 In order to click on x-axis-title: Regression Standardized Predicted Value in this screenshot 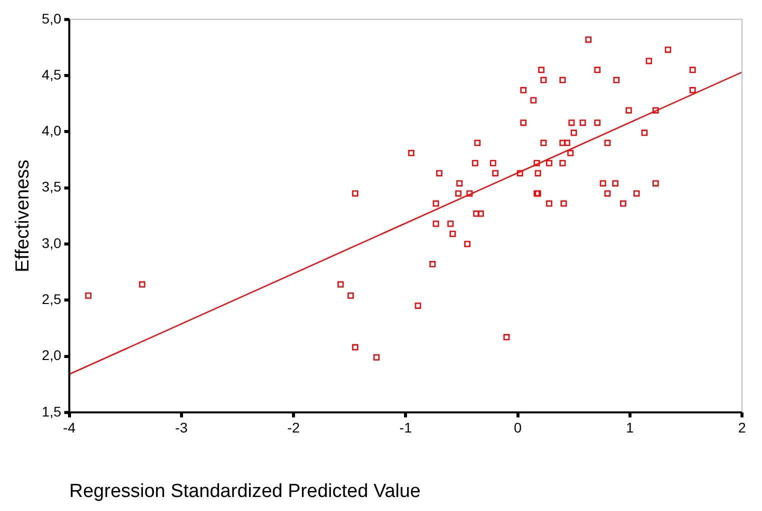, I will do `click(245, 491)`.